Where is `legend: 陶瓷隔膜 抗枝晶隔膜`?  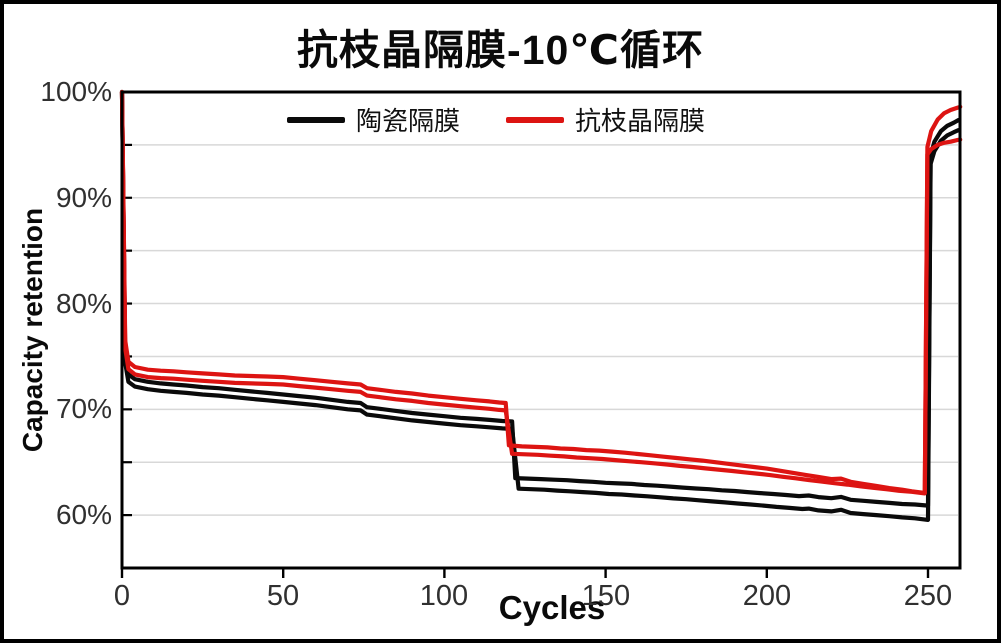
legend: 陶瓷隔膜 抗枝晶隔膜 is located at coordinates (496, 119).